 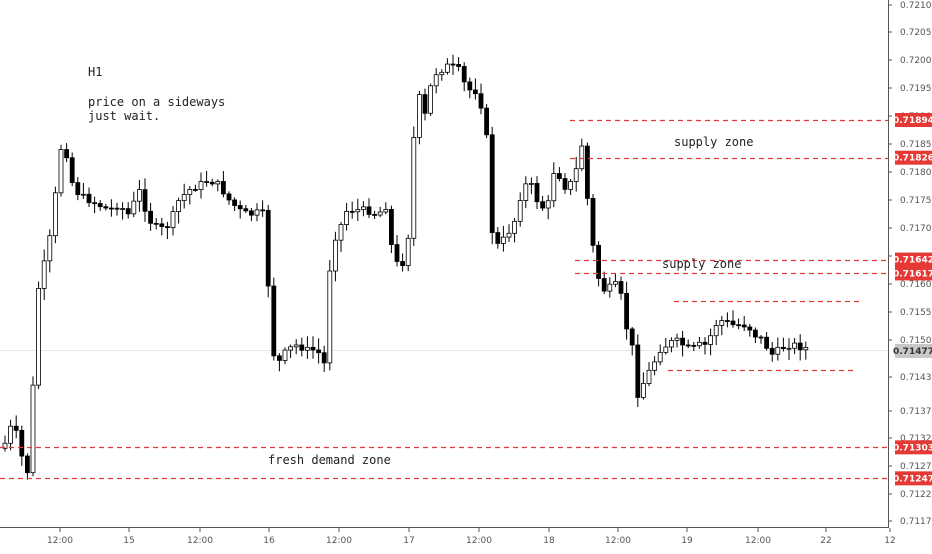 I want to click on time-tick-label: 17, so click(x=408, y=541).